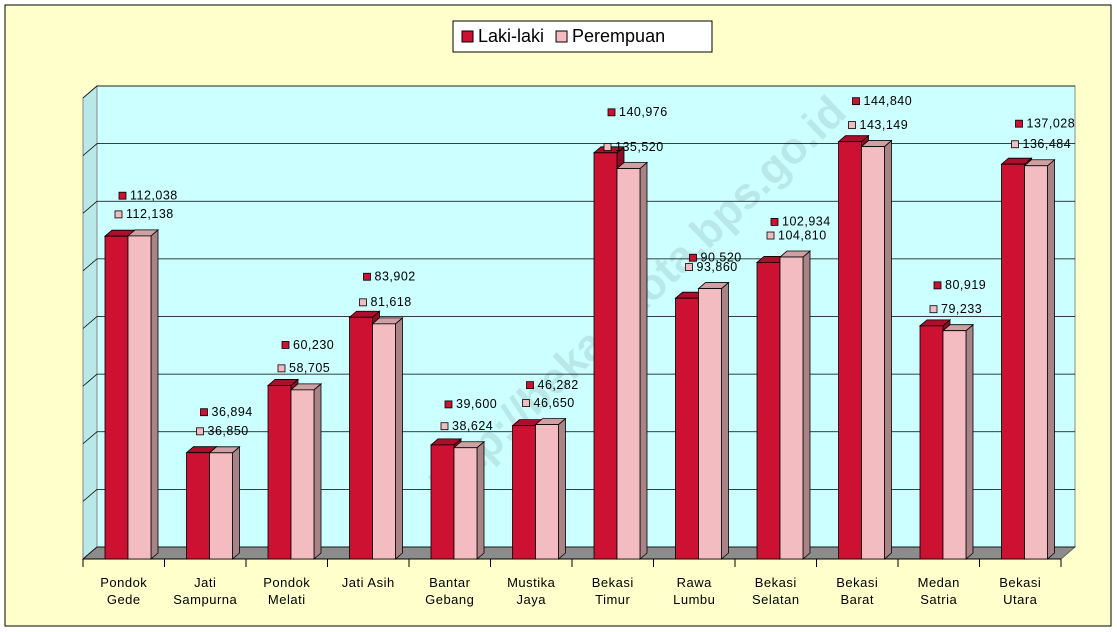  Describe the element at coordinates (511, 36) in the screenshot. I see `legend-label: Laki-laki` at that location.